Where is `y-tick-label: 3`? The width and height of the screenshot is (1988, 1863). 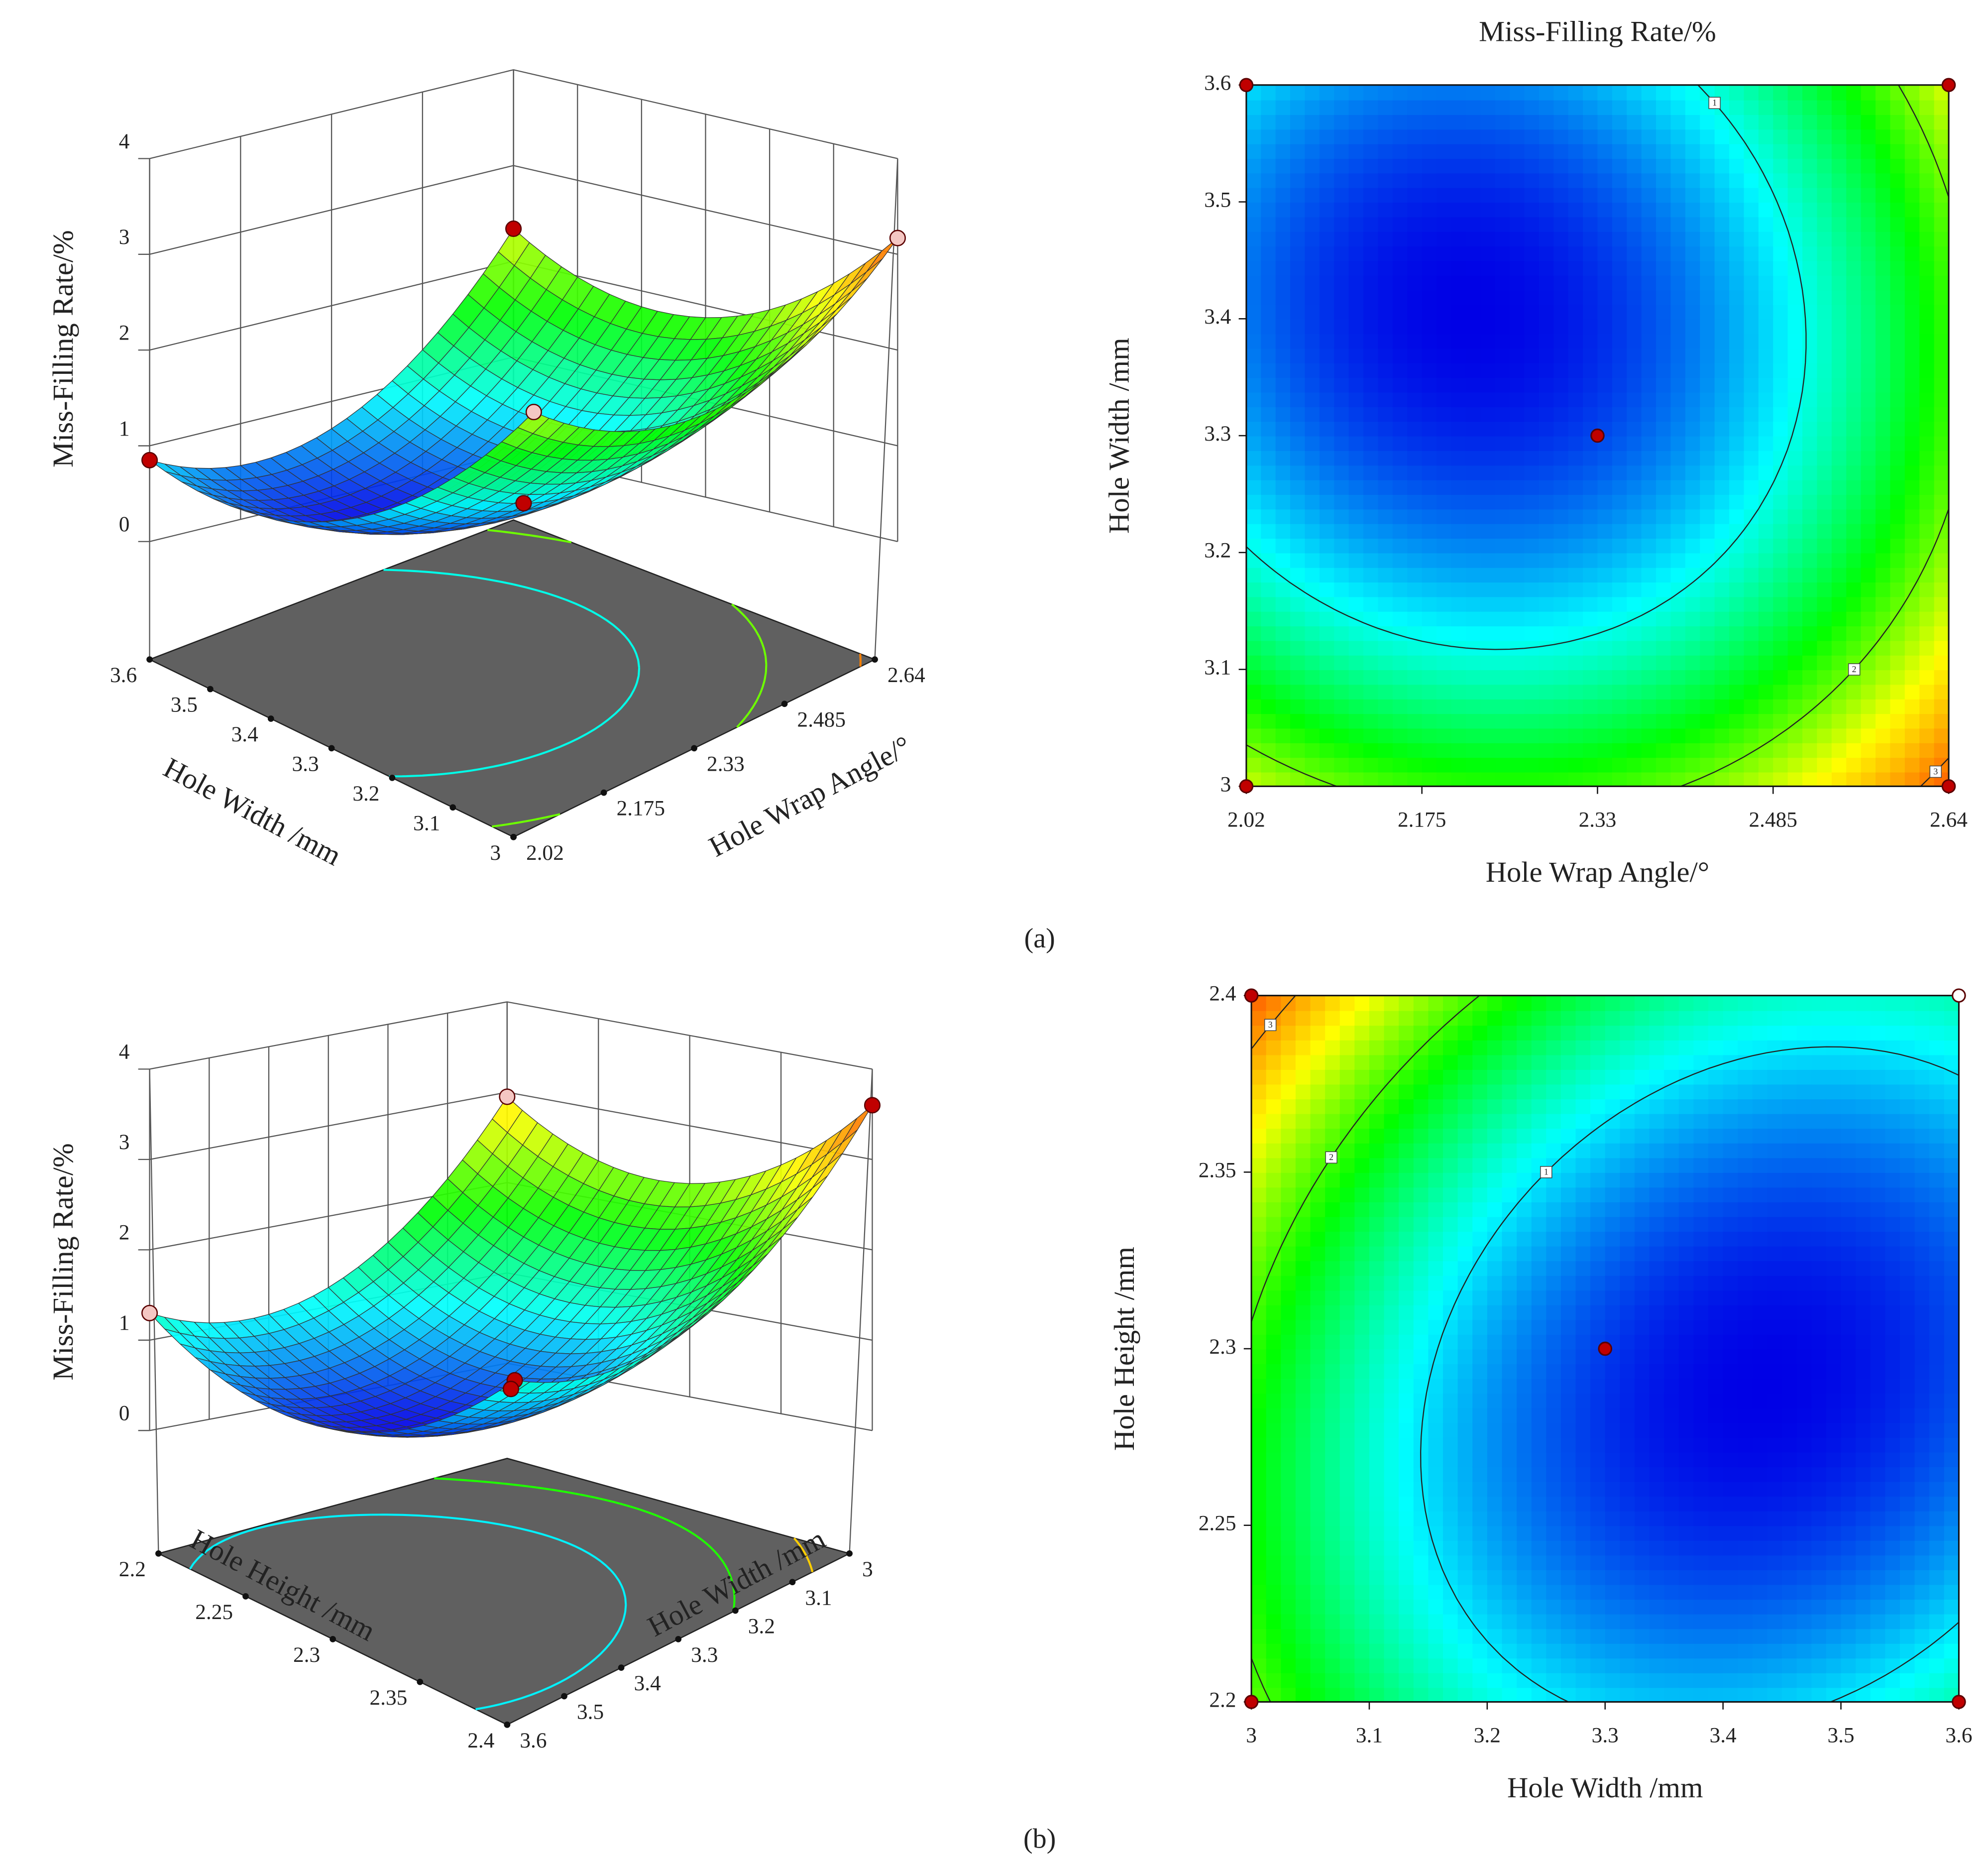
y-tick-label: 3 is located at coordinates (495, 853).